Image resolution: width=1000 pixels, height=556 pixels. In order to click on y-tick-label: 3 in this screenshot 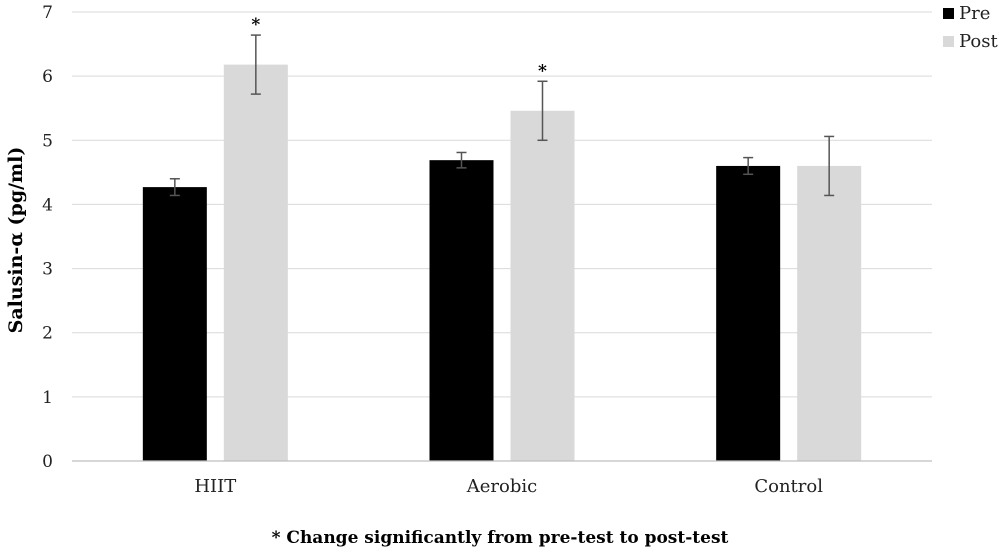, I will do `click(47, 270)`.